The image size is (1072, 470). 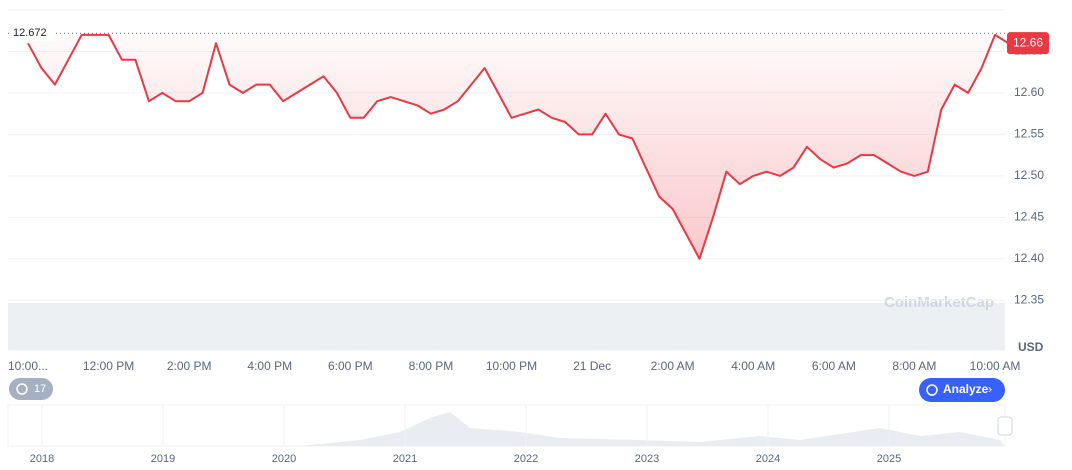 What do you see at coordinates (42, 459) in the screenshot?
I see `navigator-year: 2018` at bounding box center [42, 459].